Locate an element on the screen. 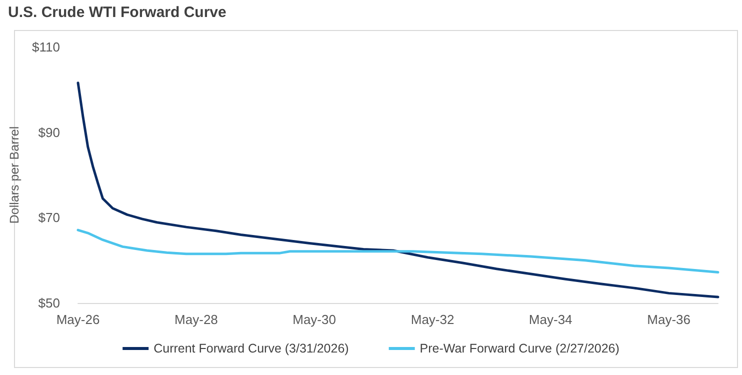  x-tick-label: May-28 is located at coordinates (196, 319).